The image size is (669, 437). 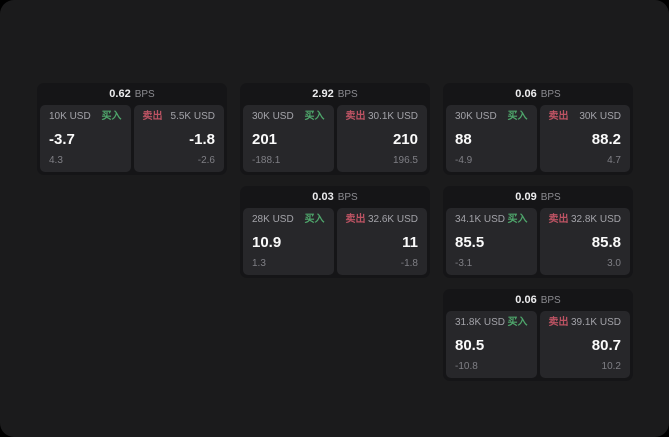 I want to click on quote-card: 0.06 BPS 30K USD 买入 88 -4.9 卖出 30K USD, so click(x=538, y=129).